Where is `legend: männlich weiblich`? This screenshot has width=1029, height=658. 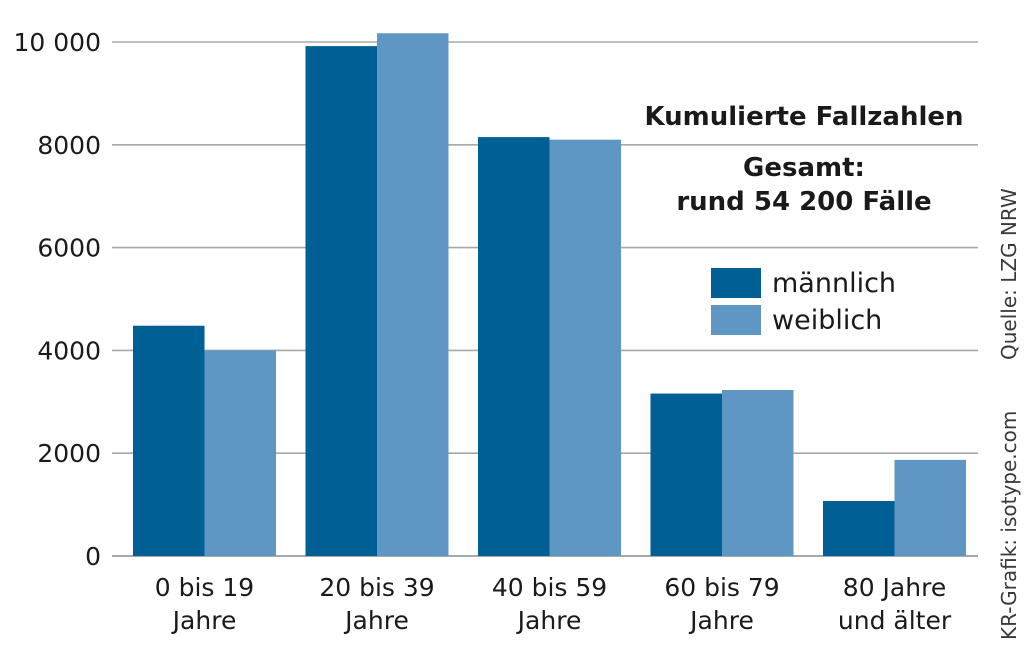 legend: männlich weiblich is located at coordinates (803, 302).